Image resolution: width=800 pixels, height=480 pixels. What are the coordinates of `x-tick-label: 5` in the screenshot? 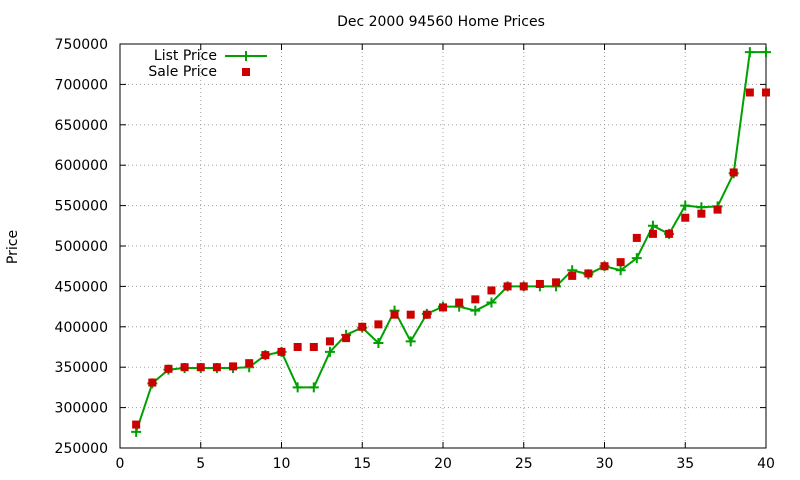 It's located at (200, 464).